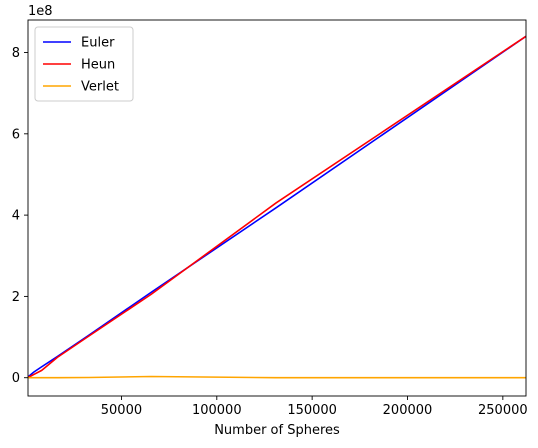 This screenshot has height=448, width=538. I want to click on x-tick-label: 150000, so click(312, 410).